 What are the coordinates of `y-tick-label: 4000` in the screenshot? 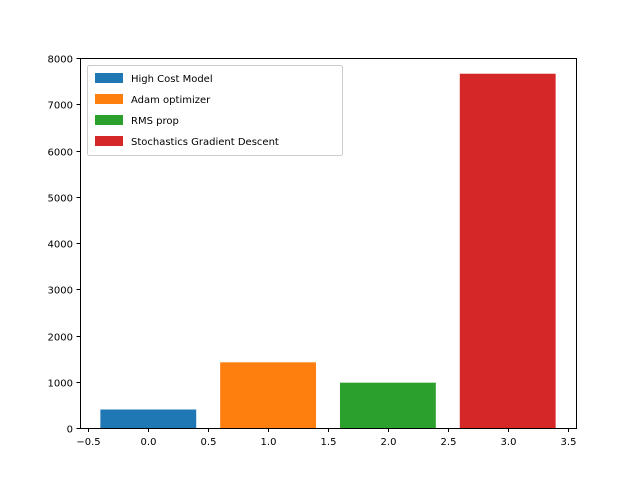 It's located at (60, 245).